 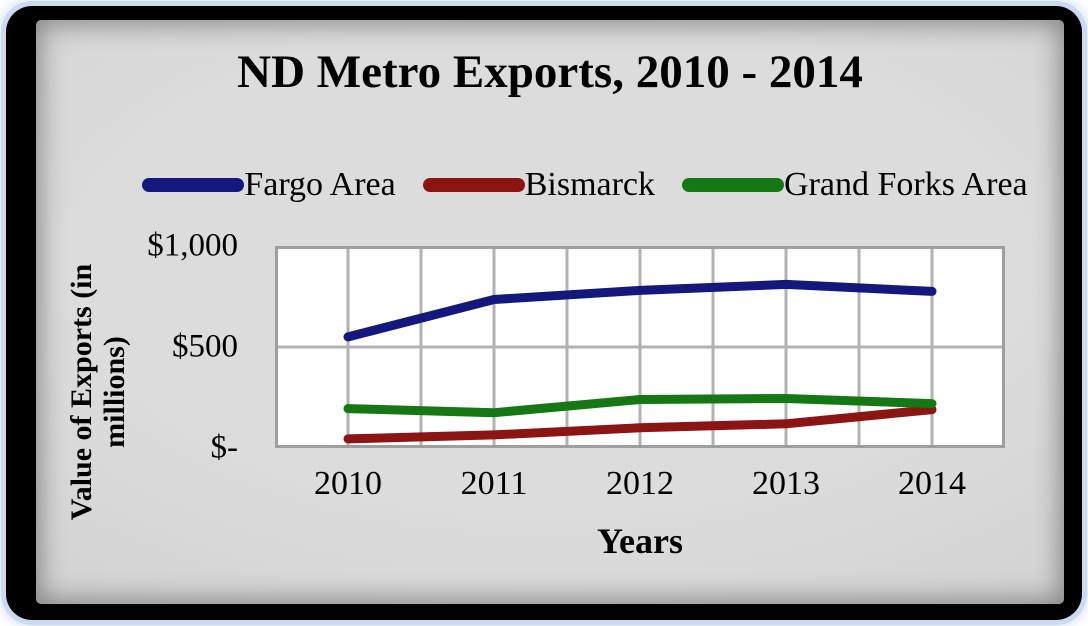 What do you see at coordinates (81, 392) in the screenshot?
I see `y-axis-title-line1: Value of Exports (in` at bounding box center [81, 392].